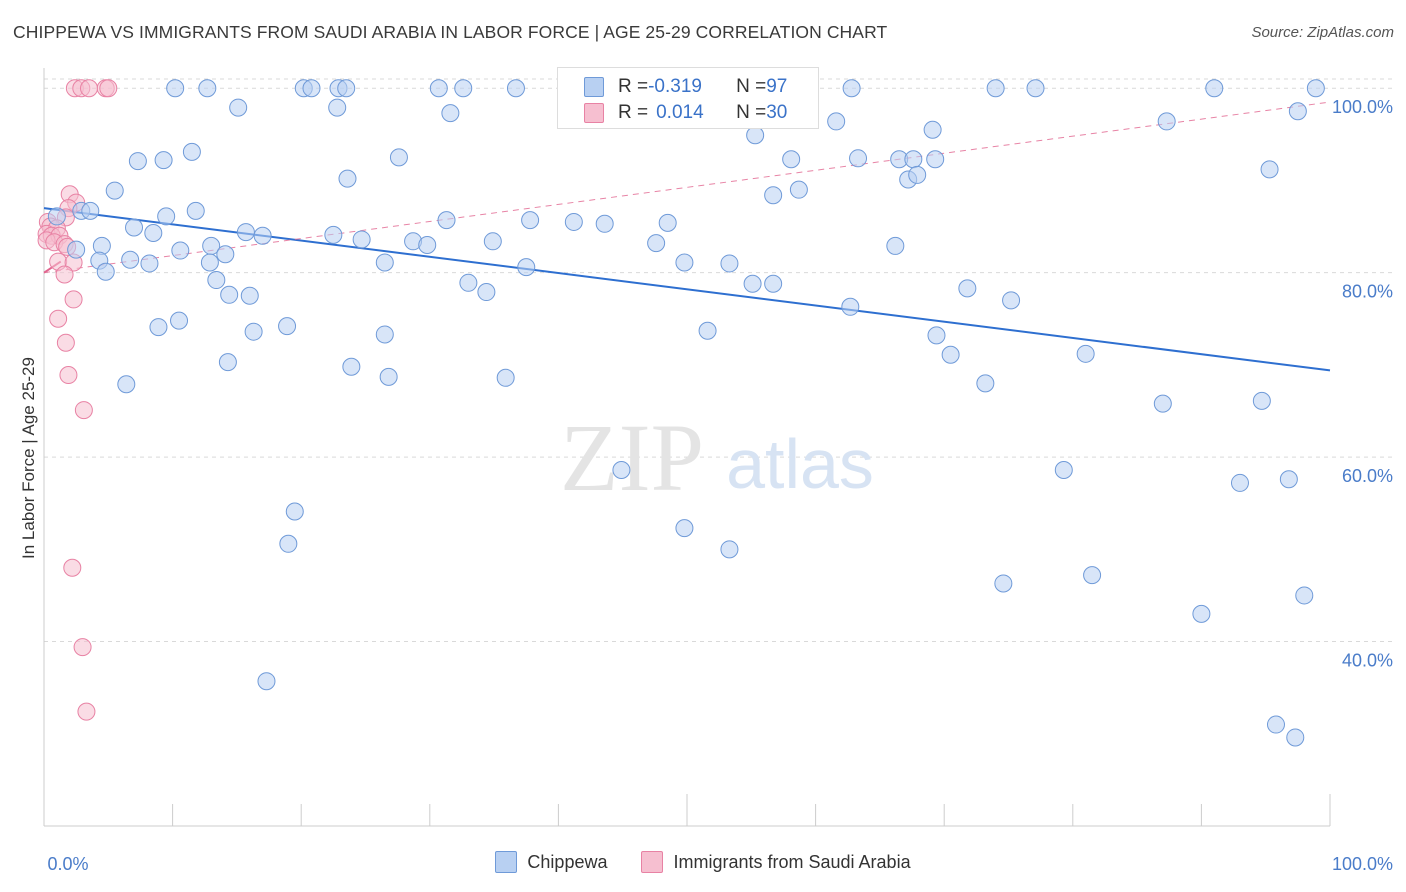  I want to click on series-saudi-points, so click(77, 400).